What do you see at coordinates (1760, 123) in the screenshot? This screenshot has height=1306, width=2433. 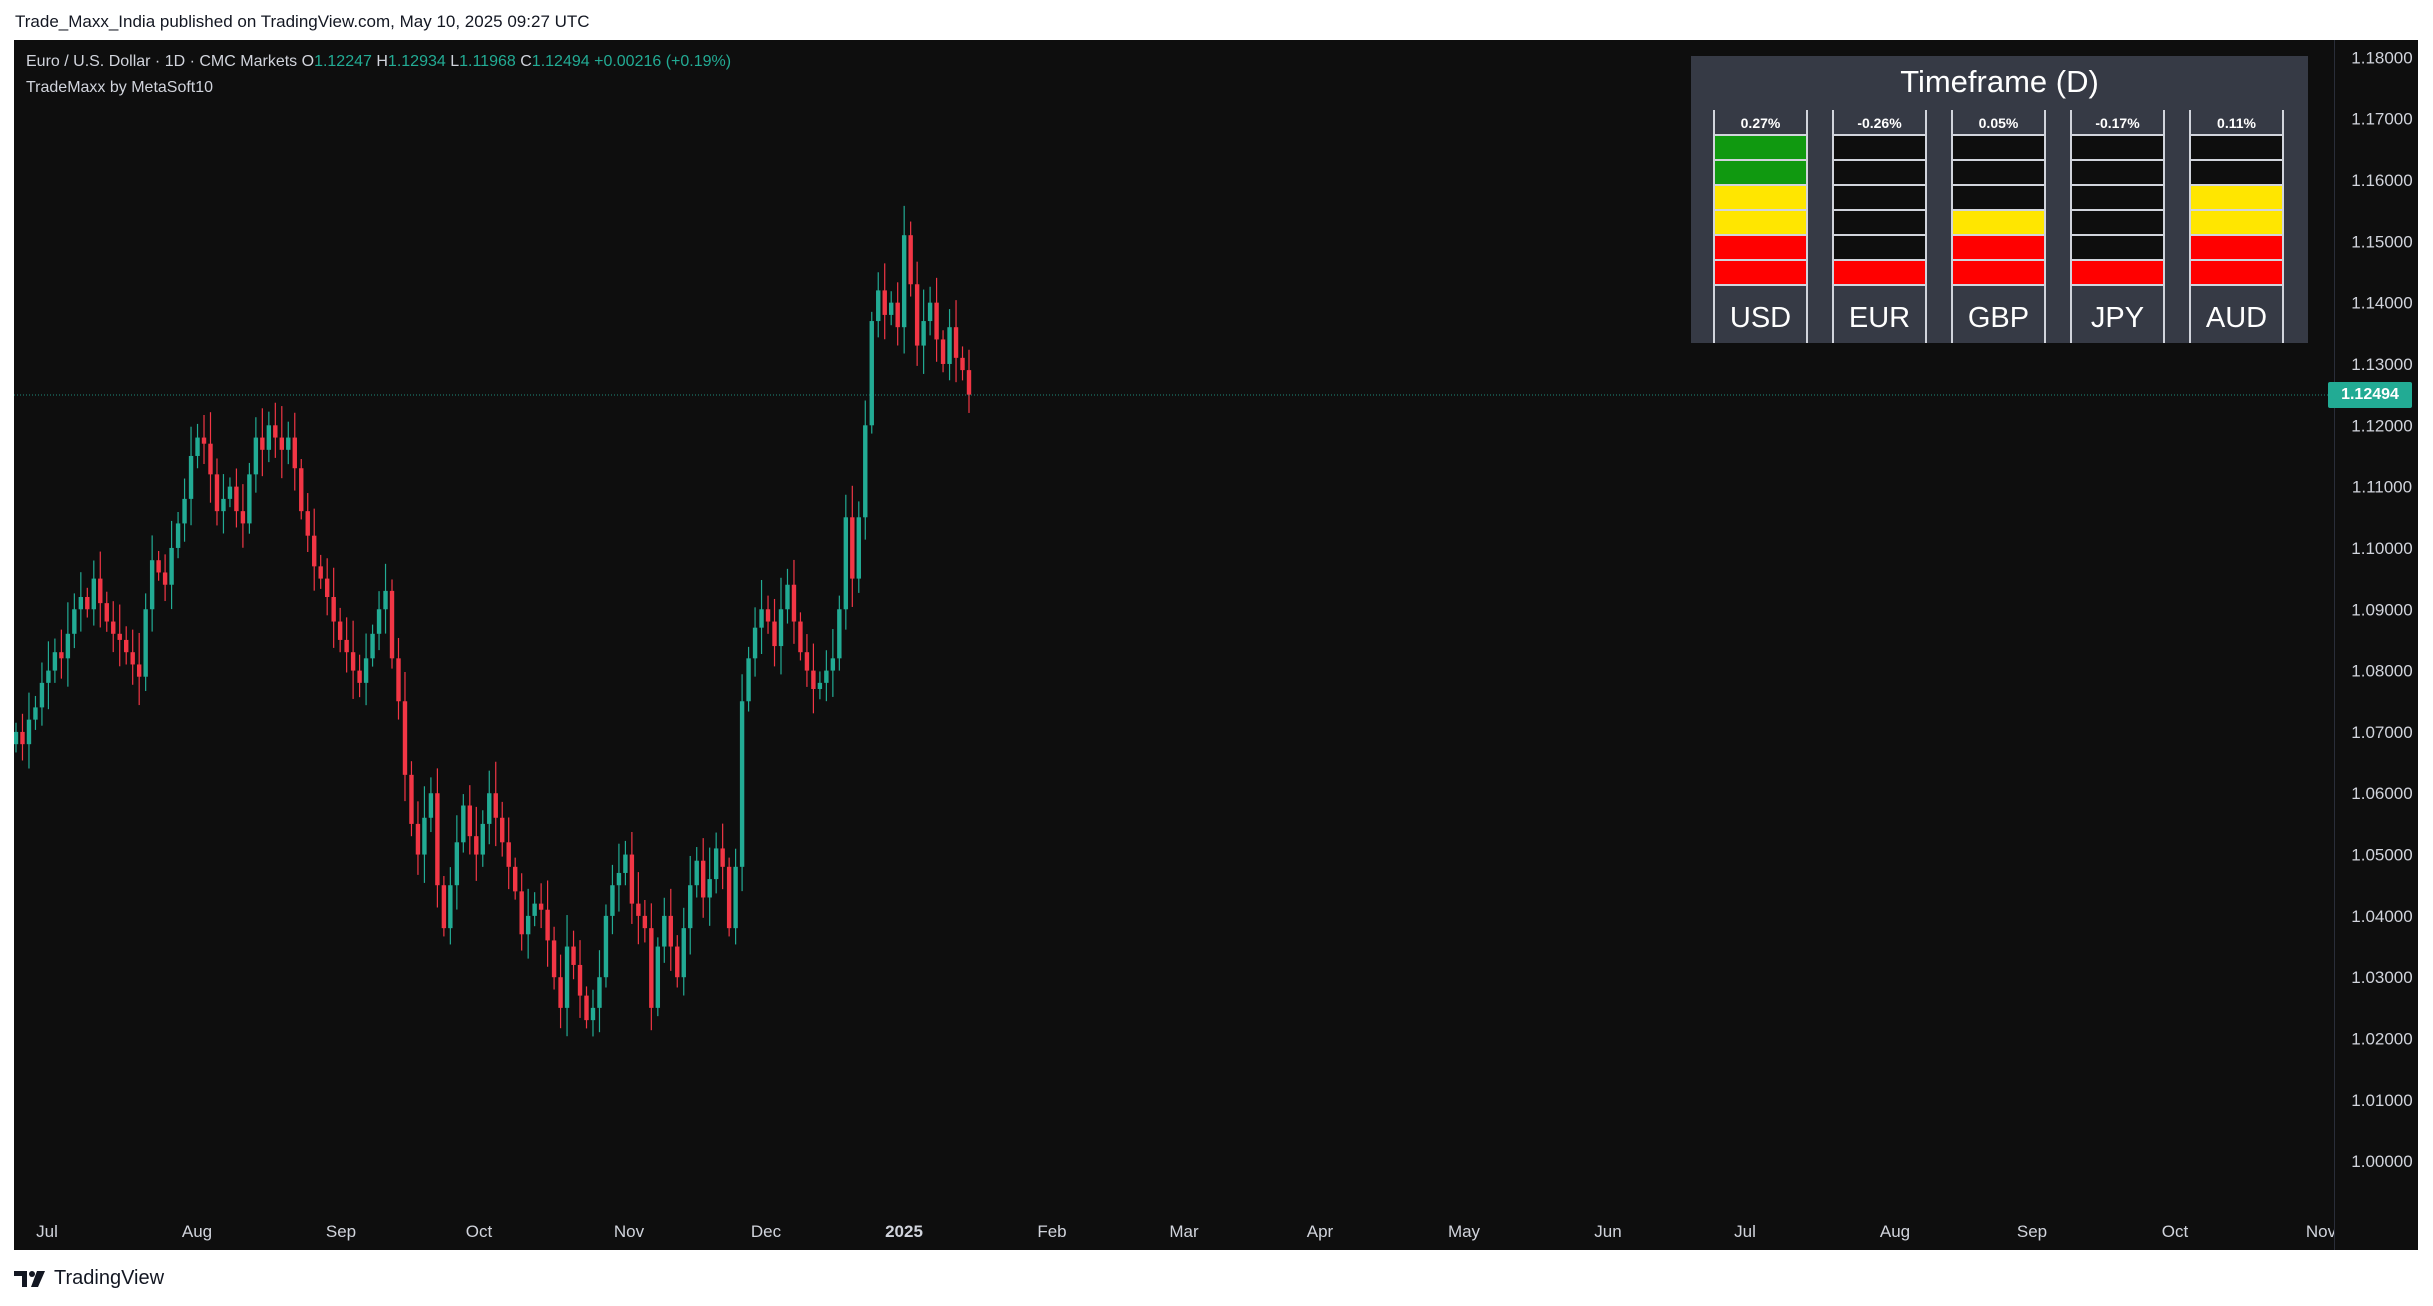 I see `strength-percent: 0.27%` at bounding box center [1760, 123].